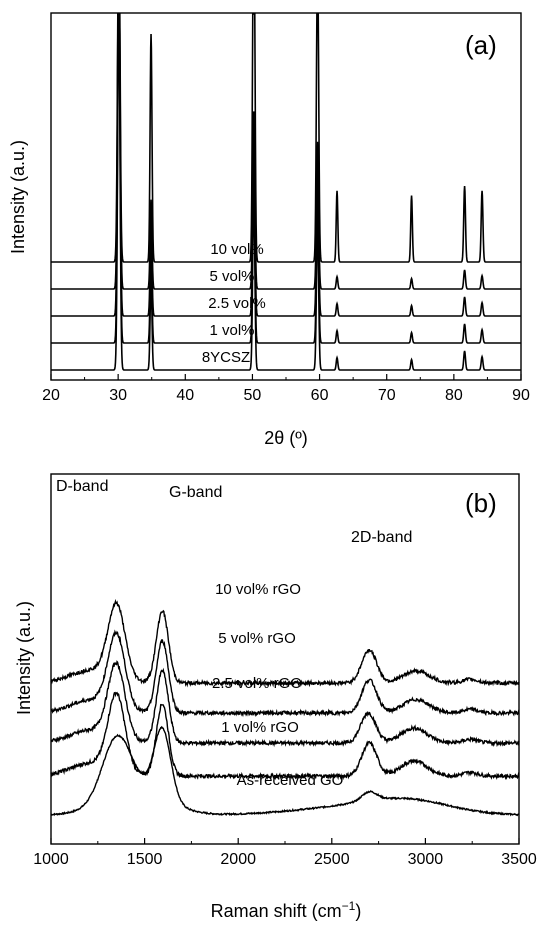 This screenshot has width=550, height=933. What do you see at coordinates (231, 276) in the screenshot?
I see `xrd-series-label-3: 5 vol%` at bounding box center [231, 276].